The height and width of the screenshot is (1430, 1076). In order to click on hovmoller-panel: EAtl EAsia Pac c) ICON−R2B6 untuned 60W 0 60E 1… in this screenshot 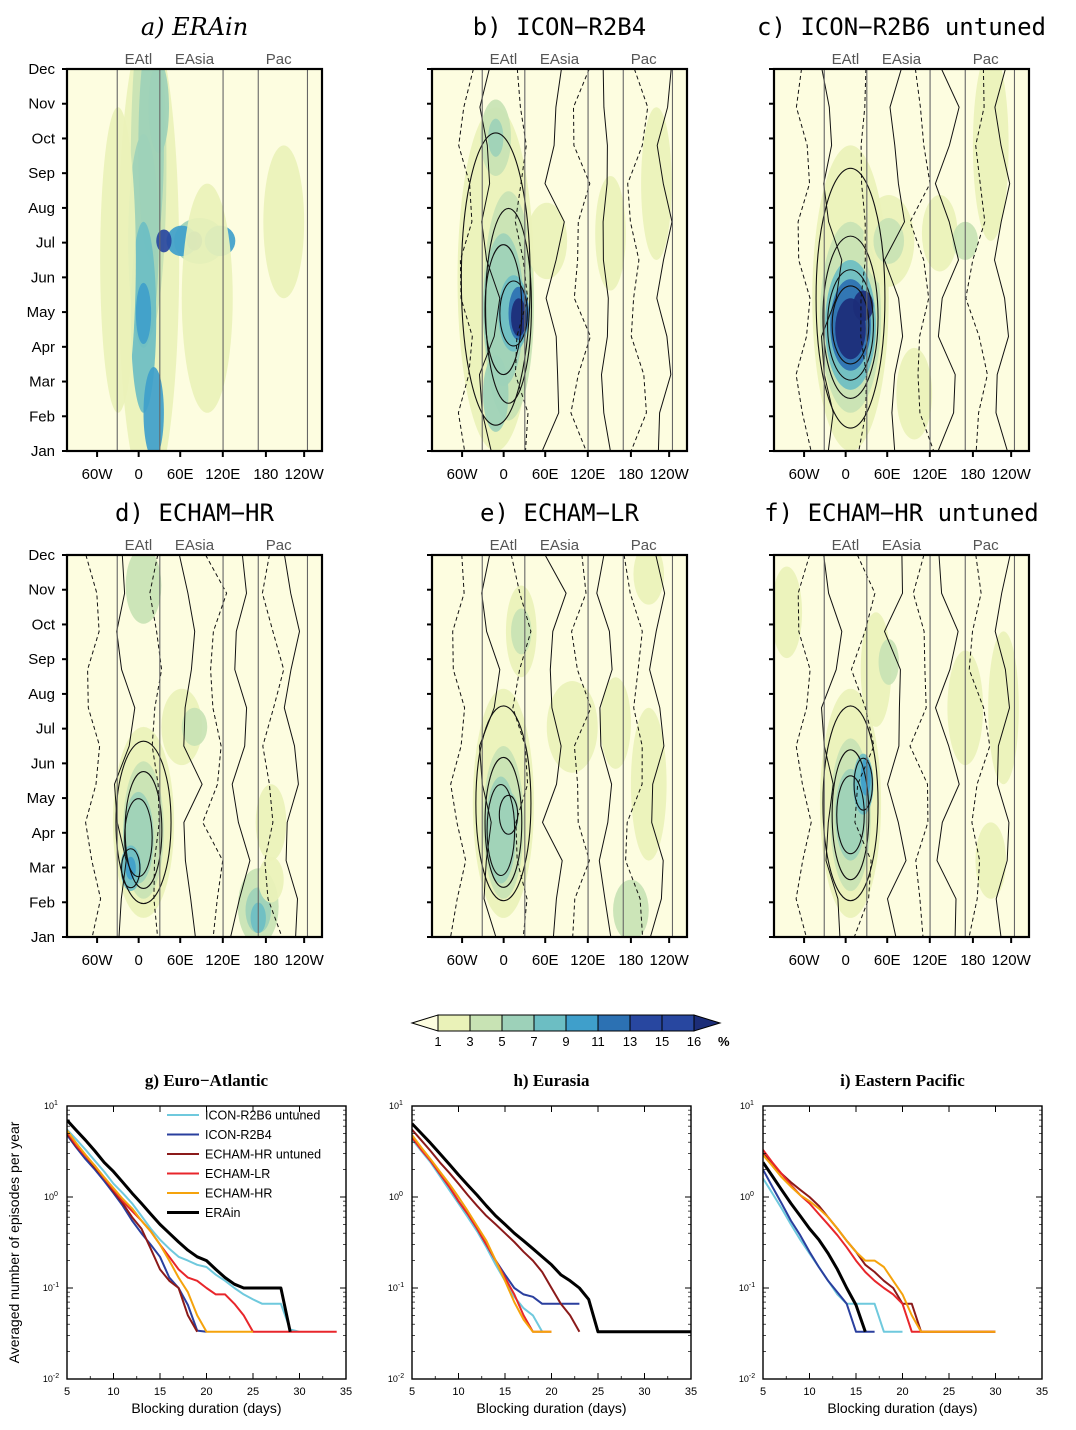, I will do `click(901, 248)`.